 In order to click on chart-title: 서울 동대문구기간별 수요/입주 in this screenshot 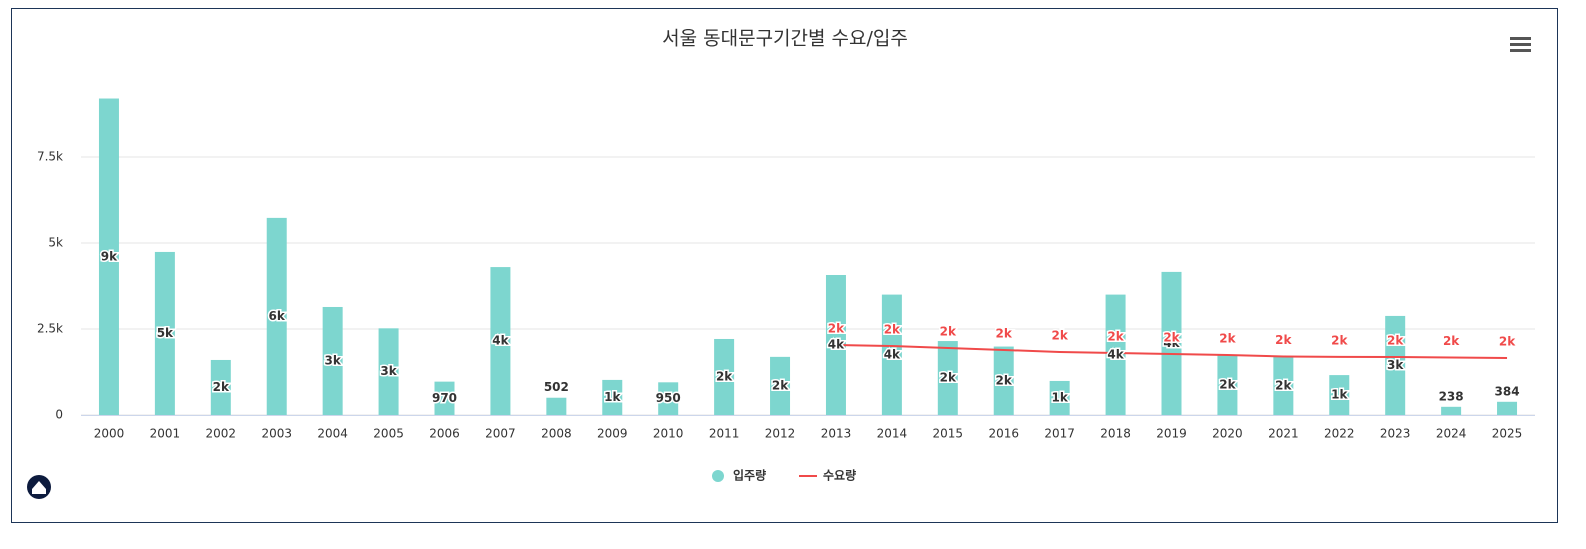, I will do `click(785, 39)`.